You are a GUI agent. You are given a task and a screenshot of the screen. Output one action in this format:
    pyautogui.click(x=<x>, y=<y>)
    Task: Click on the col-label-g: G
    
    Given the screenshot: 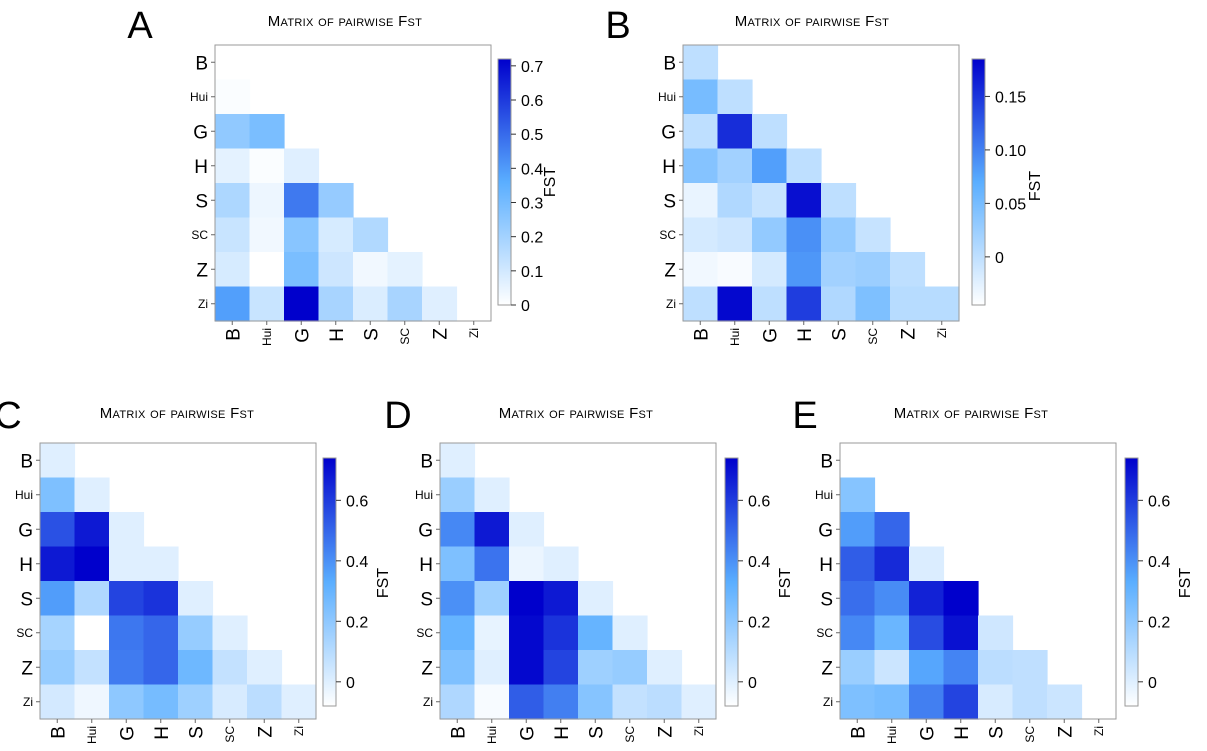 What is the action you would take?
    pyautogui.click(x=302, y=335)
    